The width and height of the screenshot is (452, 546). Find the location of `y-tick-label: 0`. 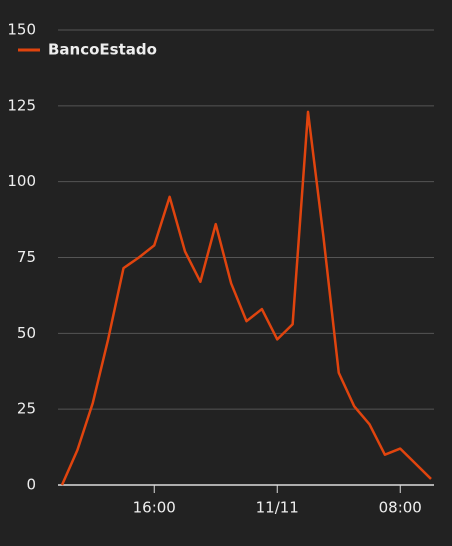

y-tick-label: 0 is located at coordinates (31, 485).